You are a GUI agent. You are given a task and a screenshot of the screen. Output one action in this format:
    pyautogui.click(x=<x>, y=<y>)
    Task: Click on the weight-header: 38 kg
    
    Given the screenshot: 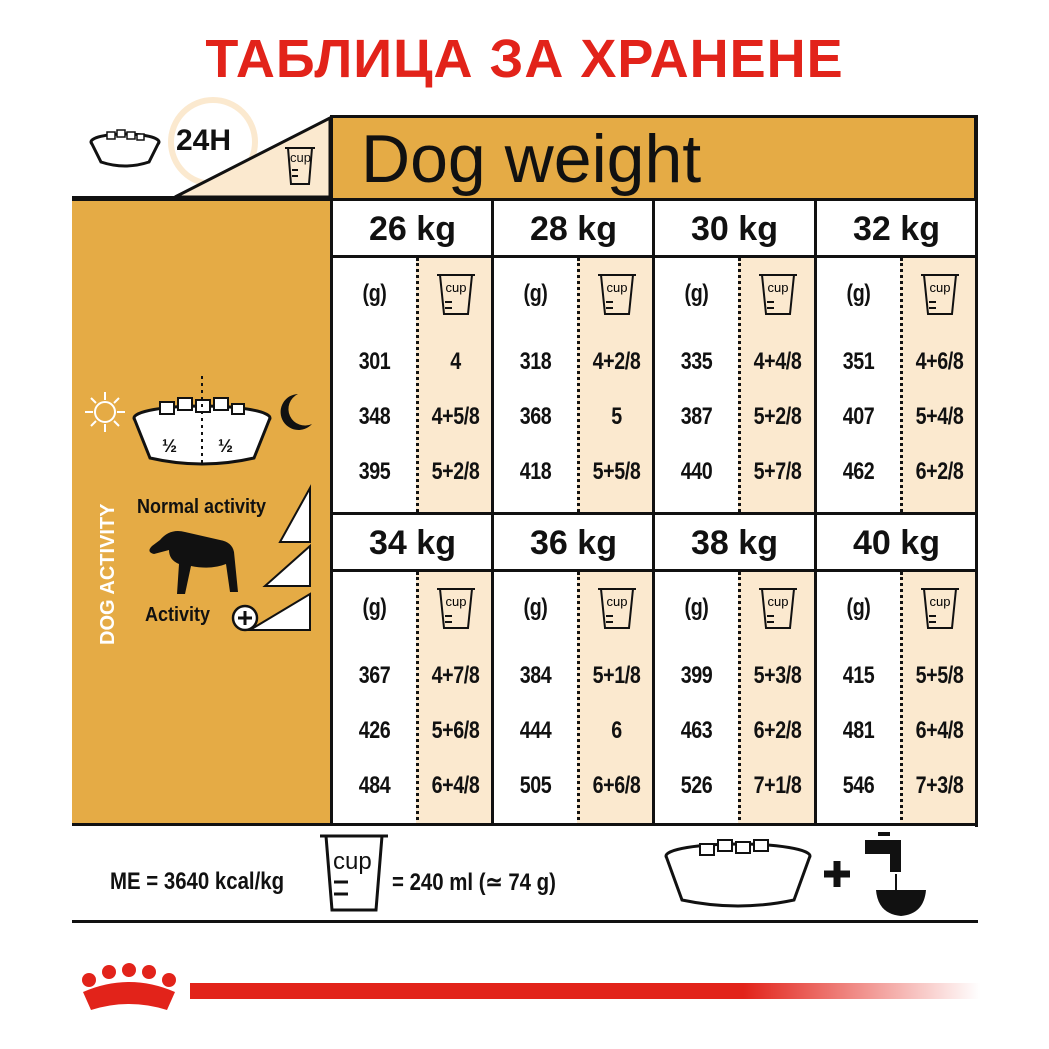 What is the action you would take?
    pyautogui.click(x=734, y=542)
    